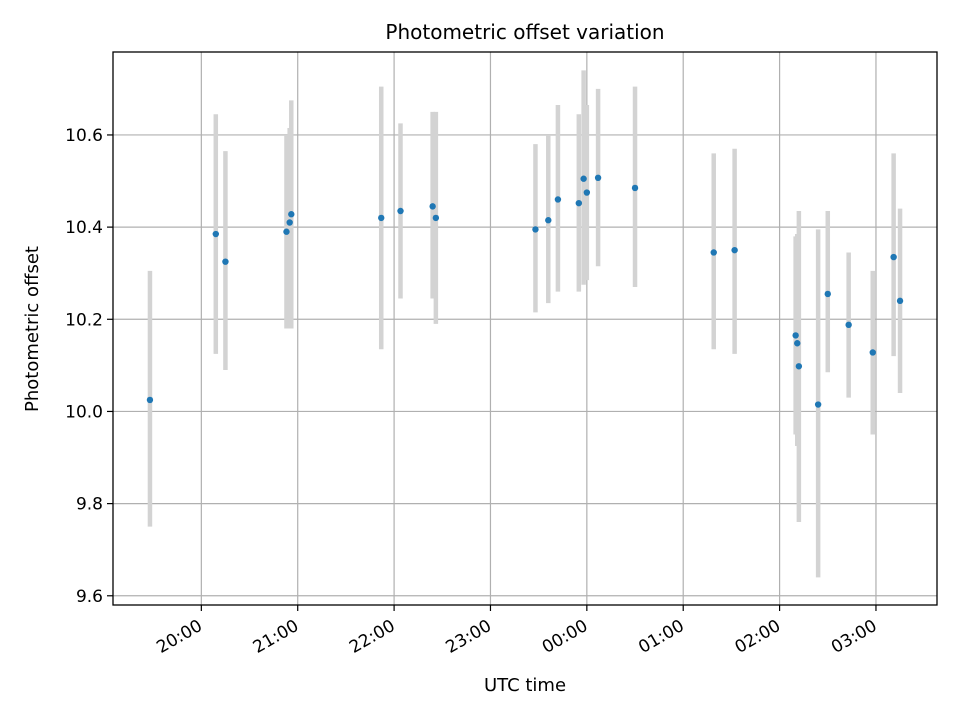  I want to click on y-tick-label: 10.6, so click(84, 136).